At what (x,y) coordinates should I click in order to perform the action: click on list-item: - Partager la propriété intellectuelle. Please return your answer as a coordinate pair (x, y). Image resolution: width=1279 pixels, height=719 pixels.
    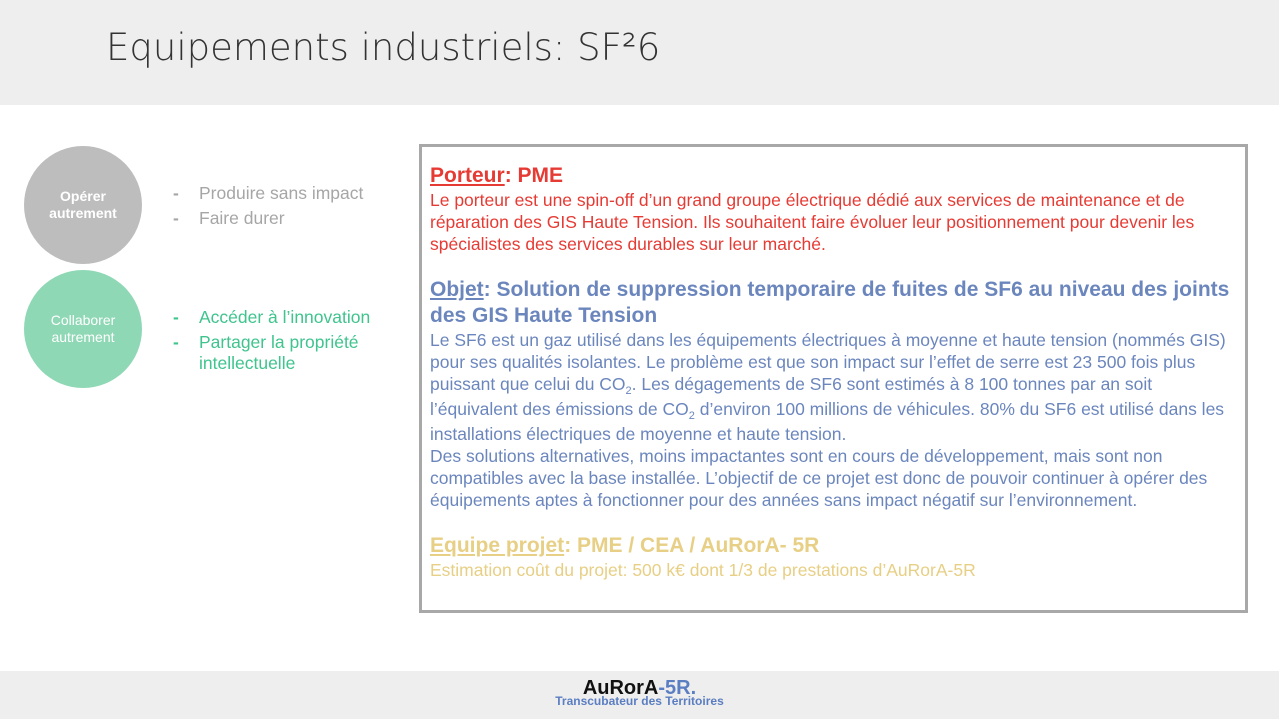
    Looking at the image, I should click on (283, 353).